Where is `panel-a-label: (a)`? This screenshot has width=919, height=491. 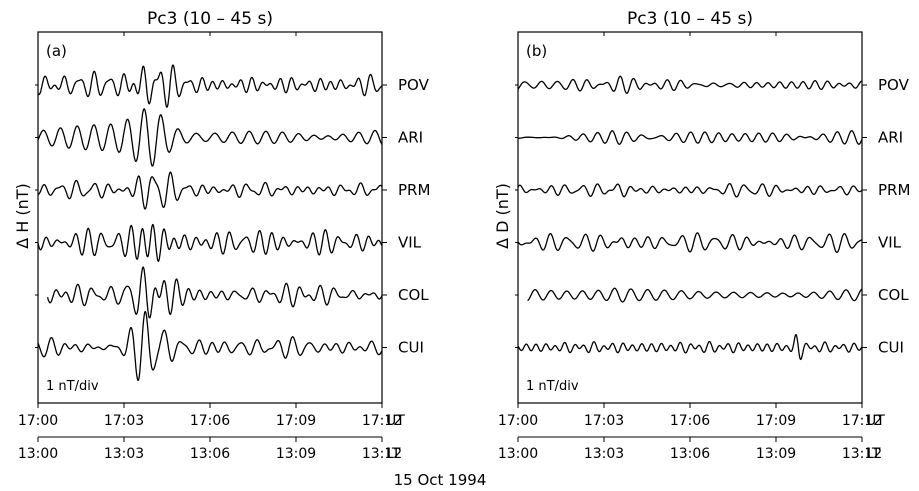 panel-a-label: (a) is located at coordinates (56, 51).